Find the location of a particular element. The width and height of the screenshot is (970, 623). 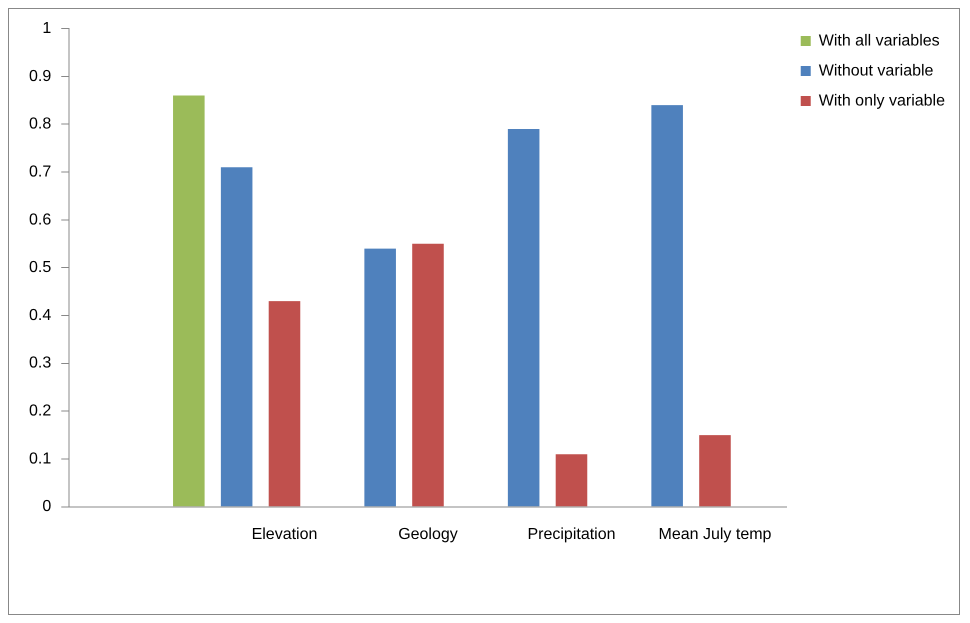

legend-label: Without variable is located at coordinates (876, 71).